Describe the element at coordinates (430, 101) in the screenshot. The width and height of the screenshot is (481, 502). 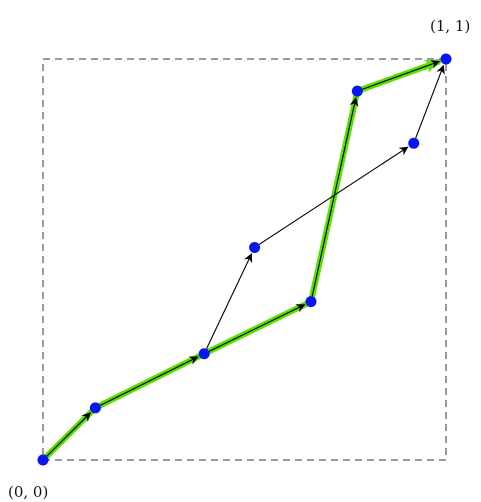
I see `arrow-p6-to-p7` at that location.